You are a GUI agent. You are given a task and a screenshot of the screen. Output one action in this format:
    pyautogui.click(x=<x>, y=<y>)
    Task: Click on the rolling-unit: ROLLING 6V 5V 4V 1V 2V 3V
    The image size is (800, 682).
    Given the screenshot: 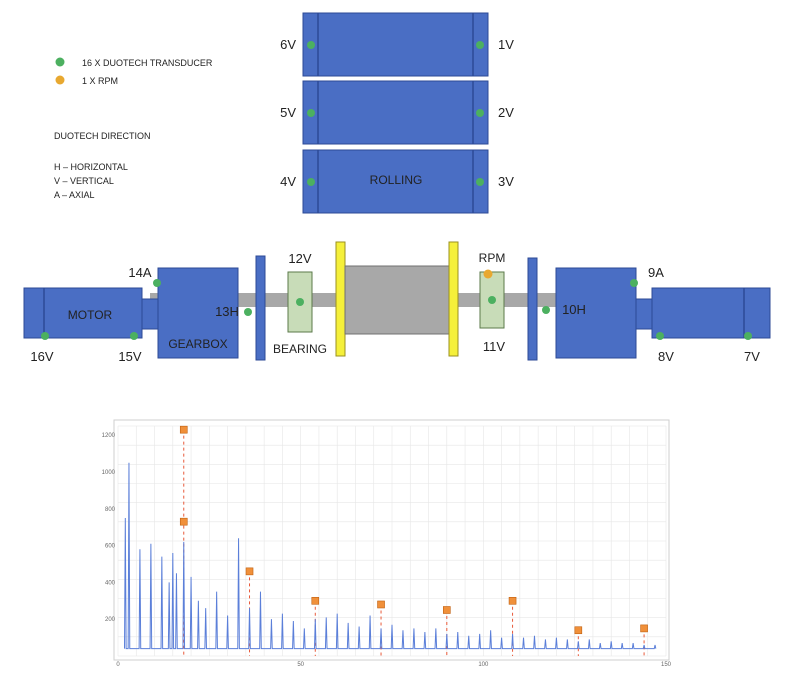 What is the action you would take?
    pyautogui.click(x=397, y=113)
    